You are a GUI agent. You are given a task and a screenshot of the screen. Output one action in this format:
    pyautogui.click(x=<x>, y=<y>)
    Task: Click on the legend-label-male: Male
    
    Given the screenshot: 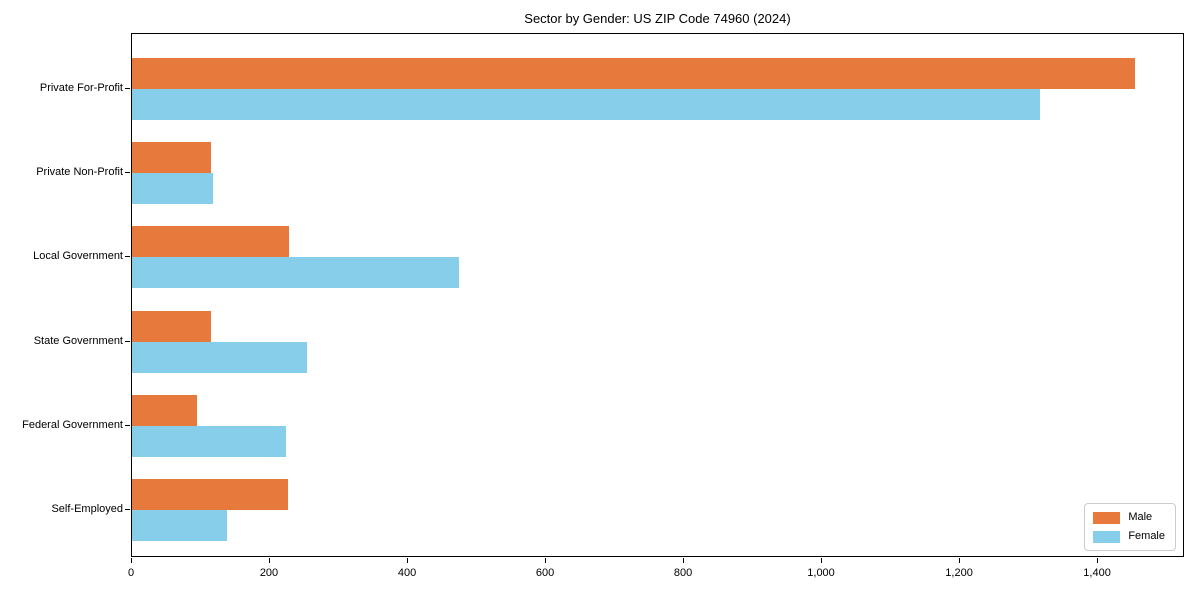 What is the action you would take?
    pyautogui.click(x=1140, y=517)
    